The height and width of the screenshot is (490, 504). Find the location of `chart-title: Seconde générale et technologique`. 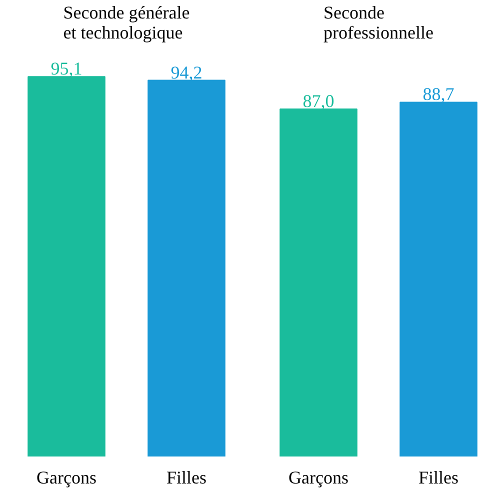

chart-title: Seconde générale et technologique is located at coordinates (126, 22).